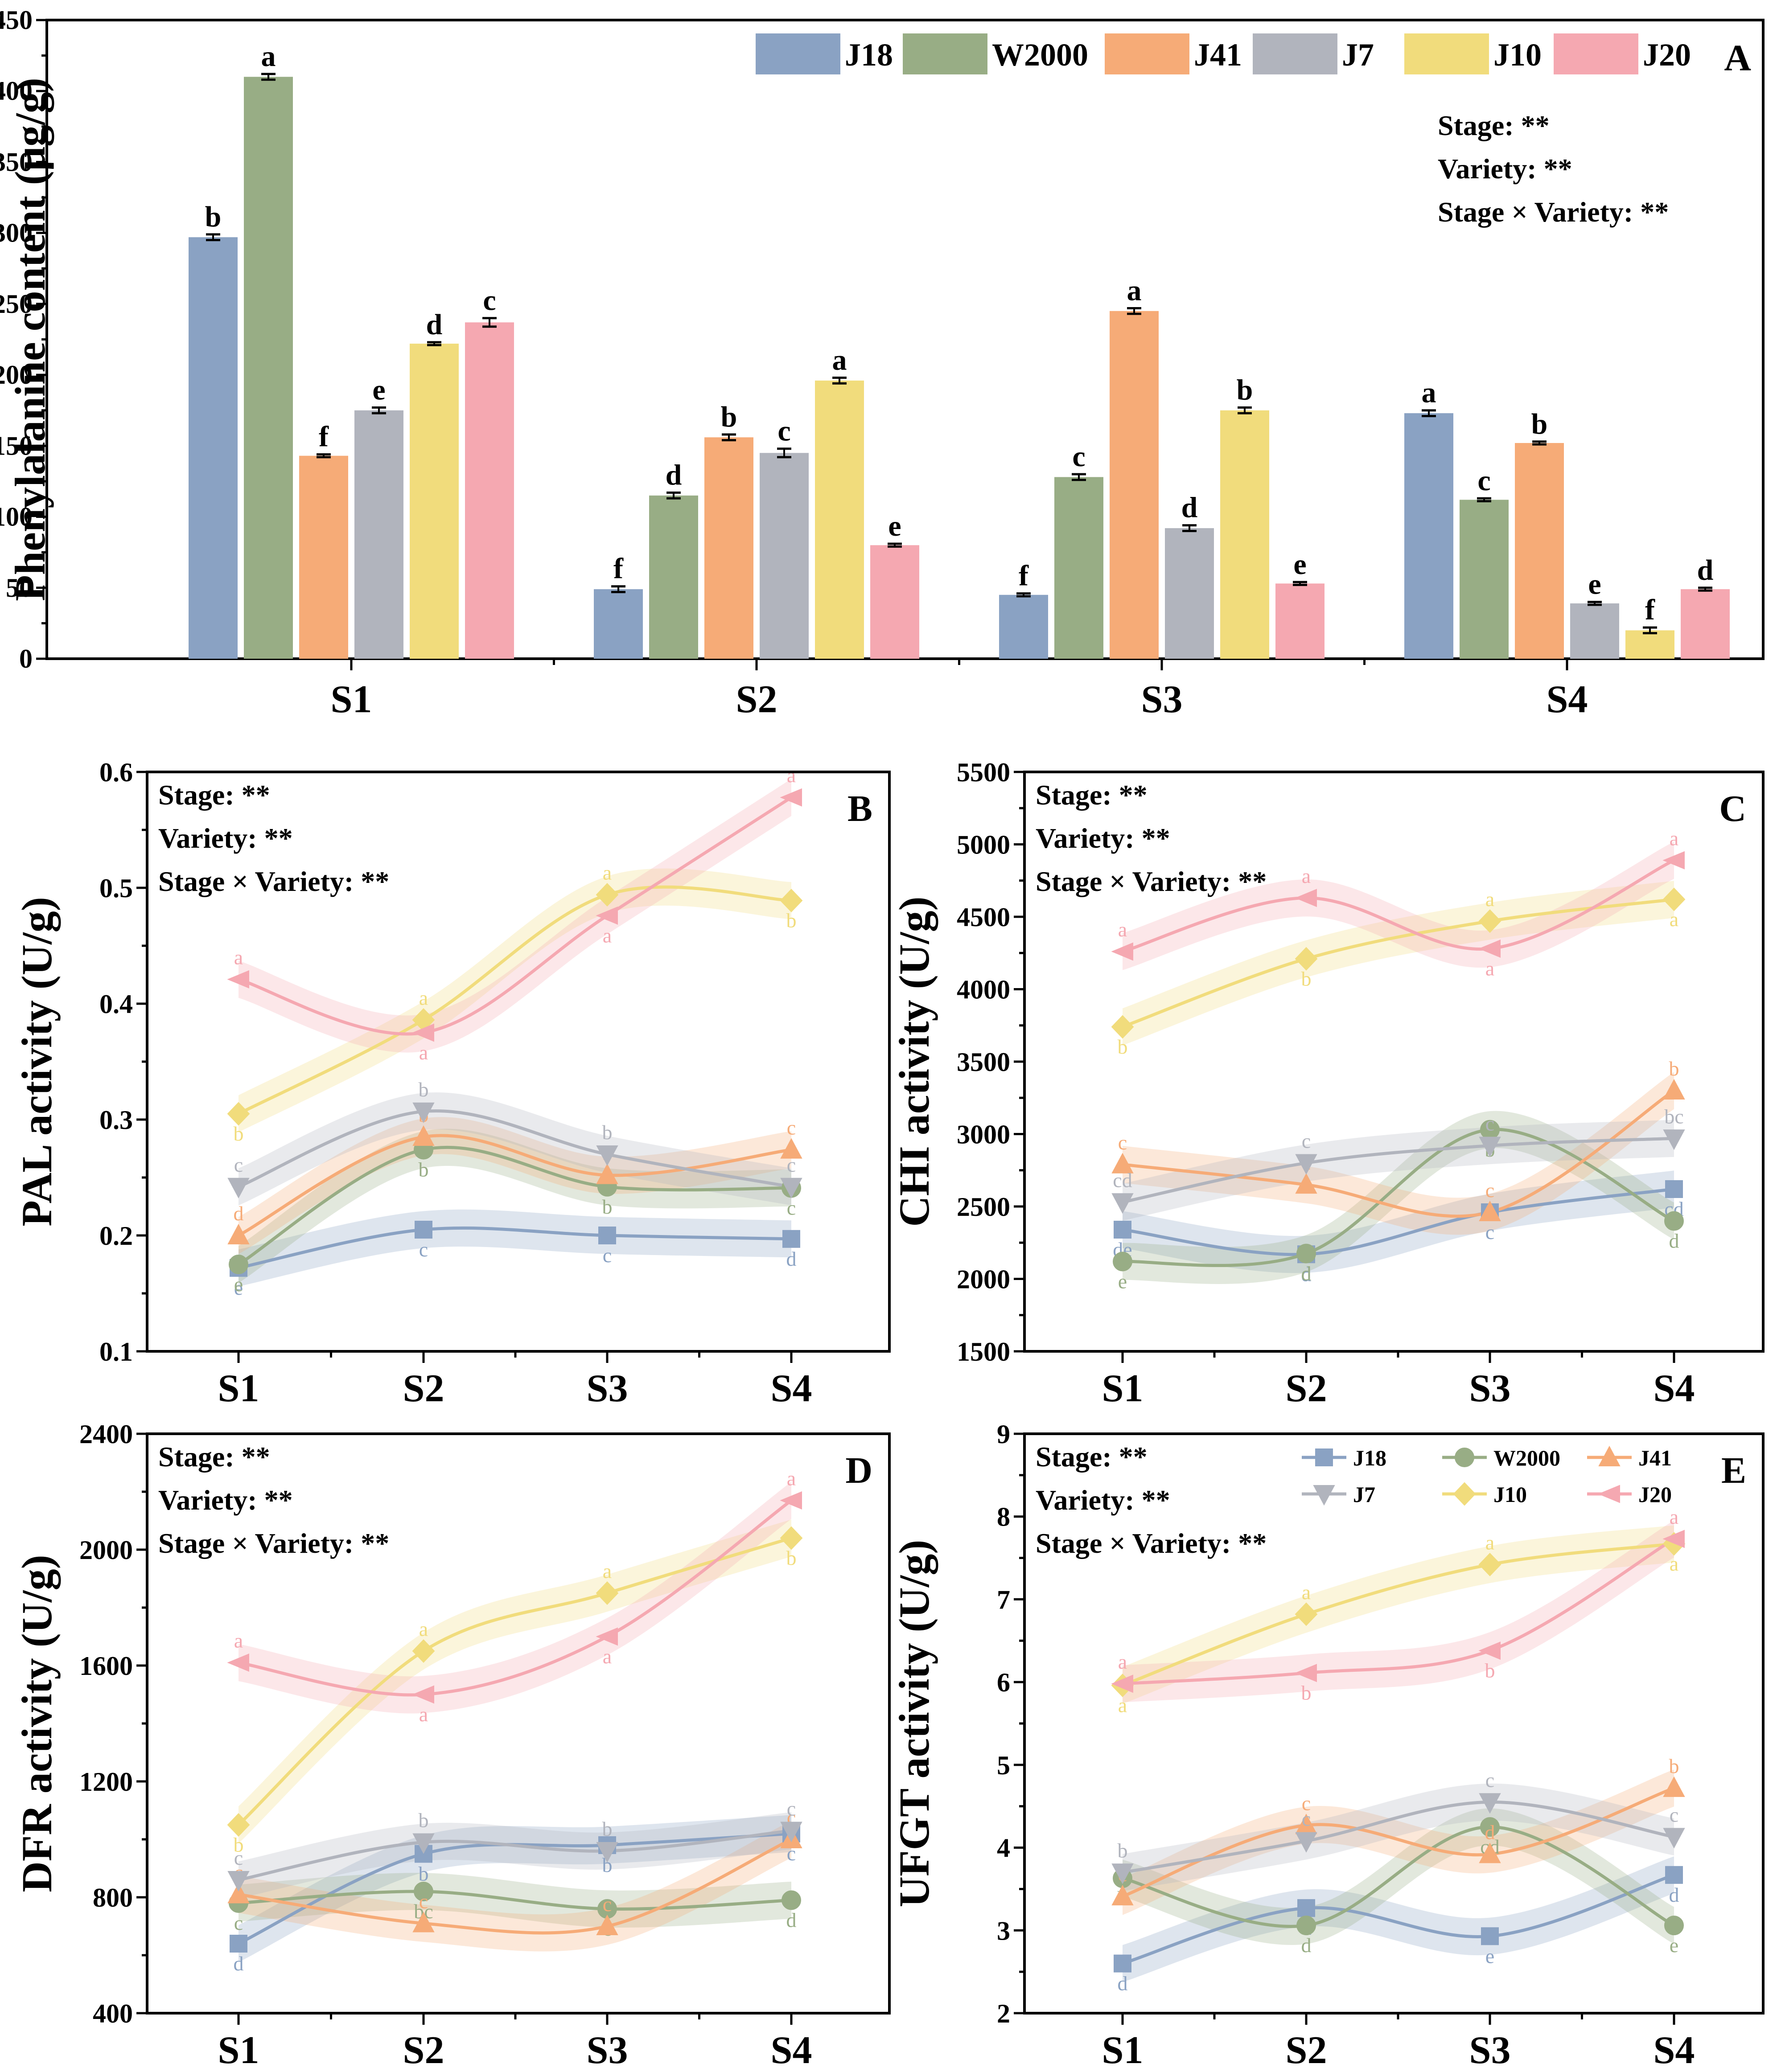 This screenshot has width=1777, height=2072. Describe the element at coordinates (1655, 1494) in the screenshot. I see `legend-label-j20: J20` at that location.